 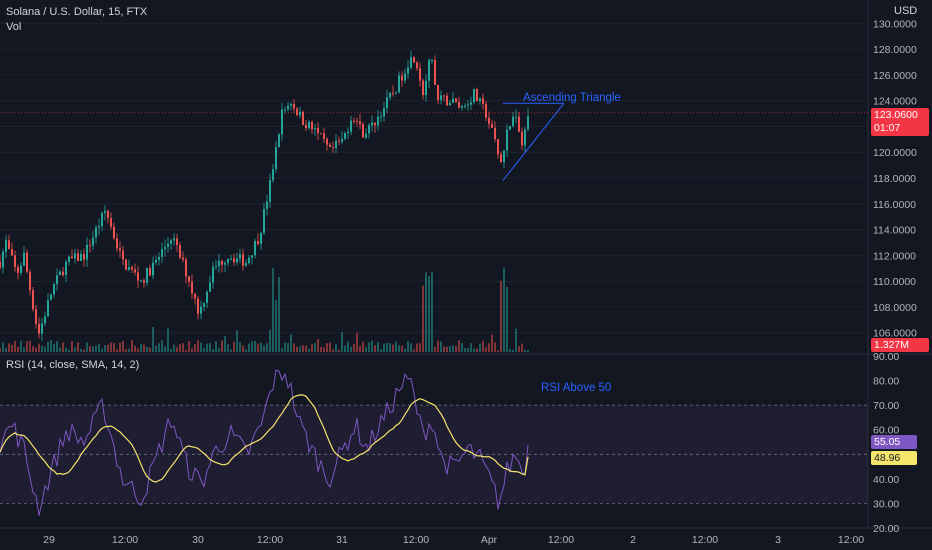 I want to click on price-tick-label: 112.0000, so click(x=894, y=256).